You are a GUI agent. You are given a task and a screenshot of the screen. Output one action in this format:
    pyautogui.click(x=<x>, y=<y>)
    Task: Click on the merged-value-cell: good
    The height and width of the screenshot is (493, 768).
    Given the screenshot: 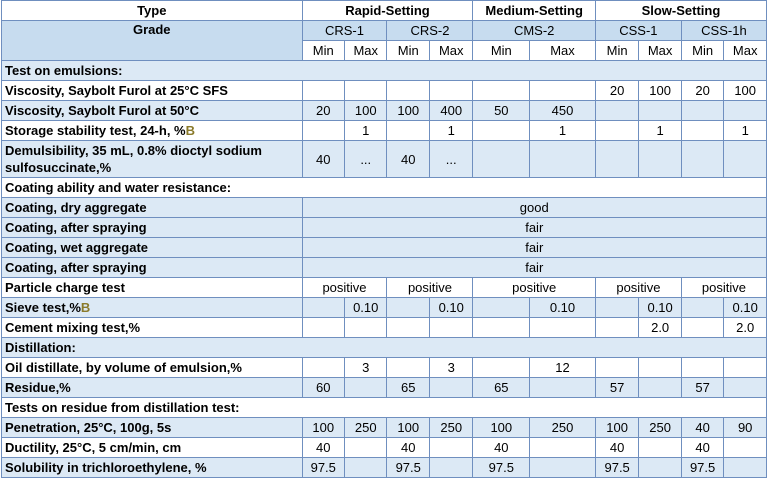 What is the action you would take?
    pyautogui.click(x=534, y=207)
    